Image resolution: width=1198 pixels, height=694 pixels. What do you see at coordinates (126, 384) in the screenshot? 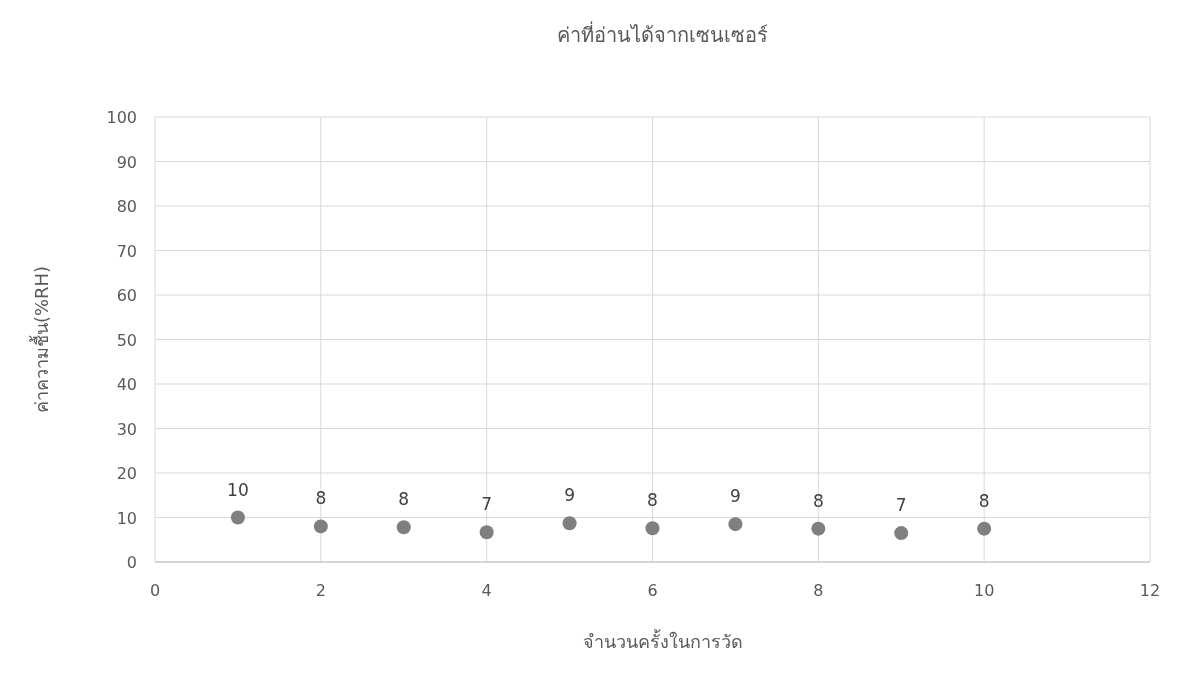
I see `y-tick-label: 40` at bounding box center [126, 384].